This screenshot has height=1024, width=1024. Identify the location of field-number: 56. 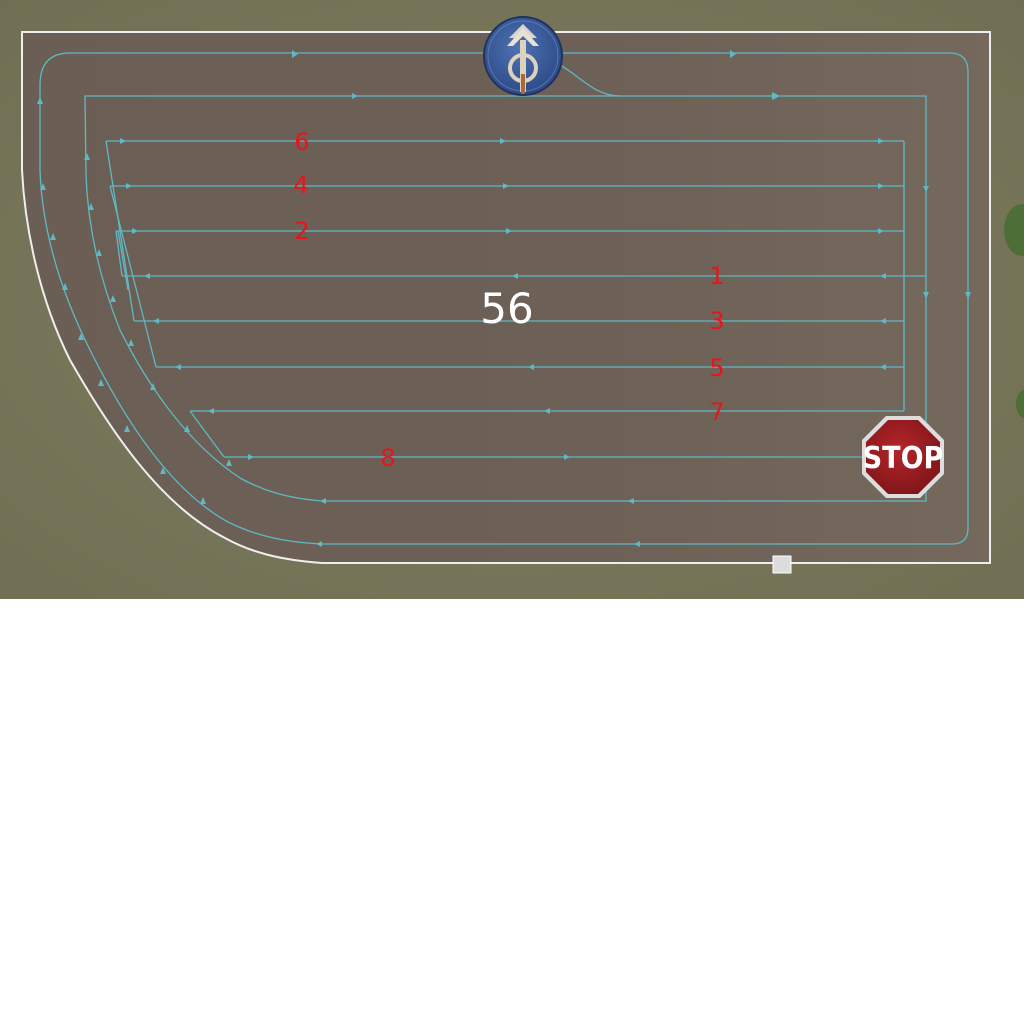
(506, 308).